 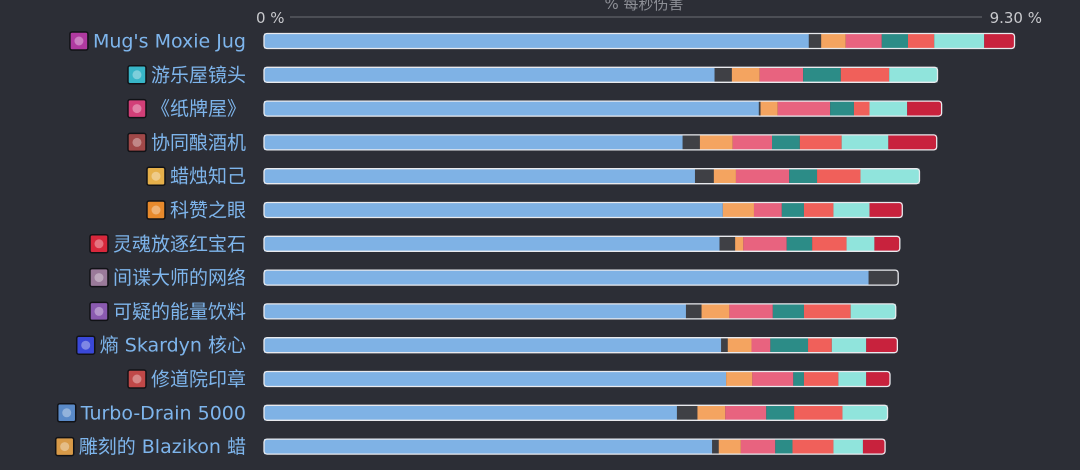 What do you see at coordinates (137, 379) in the screenshot?
I see `seal-icon` at bounding box center [137, 379].